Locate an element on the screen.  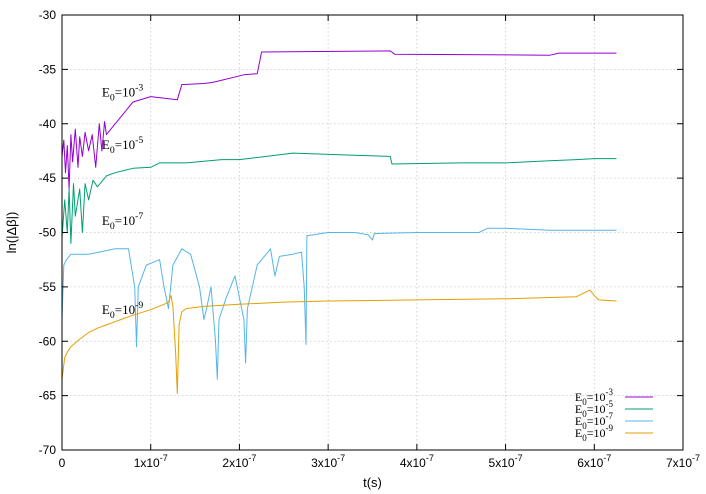
series-annotation: E0=10-7 is located at coordinates (122, 221).